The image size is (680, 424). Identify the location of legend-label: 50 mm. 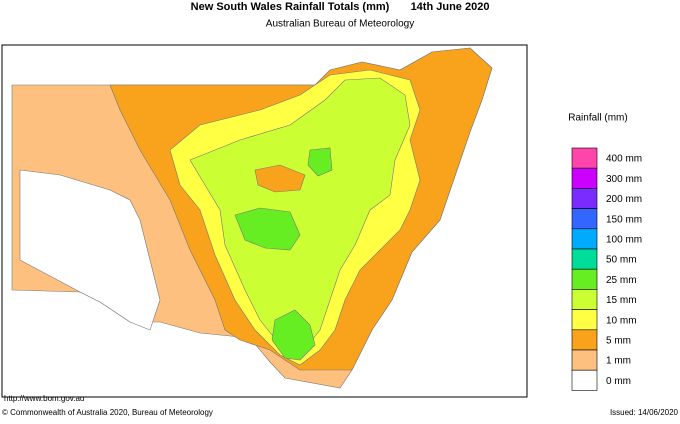
(621, 260).